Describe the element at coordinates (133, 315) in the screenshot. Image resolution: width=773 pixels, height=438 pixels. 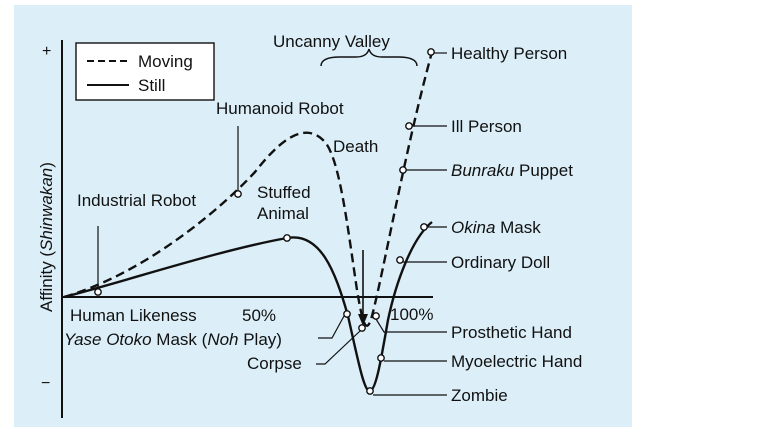
I see `x-axis-label: Human Likeness` at that location.